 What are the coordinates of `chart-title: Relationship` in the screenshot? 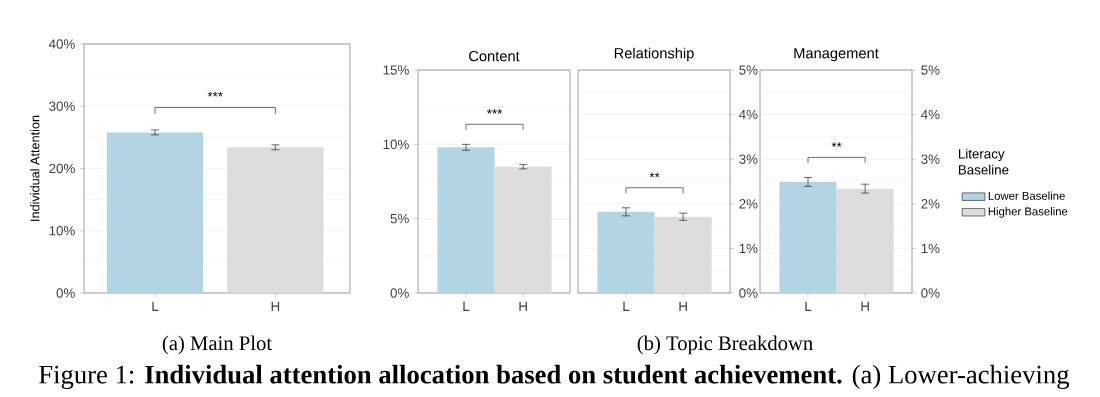 It's located at (654, 54).